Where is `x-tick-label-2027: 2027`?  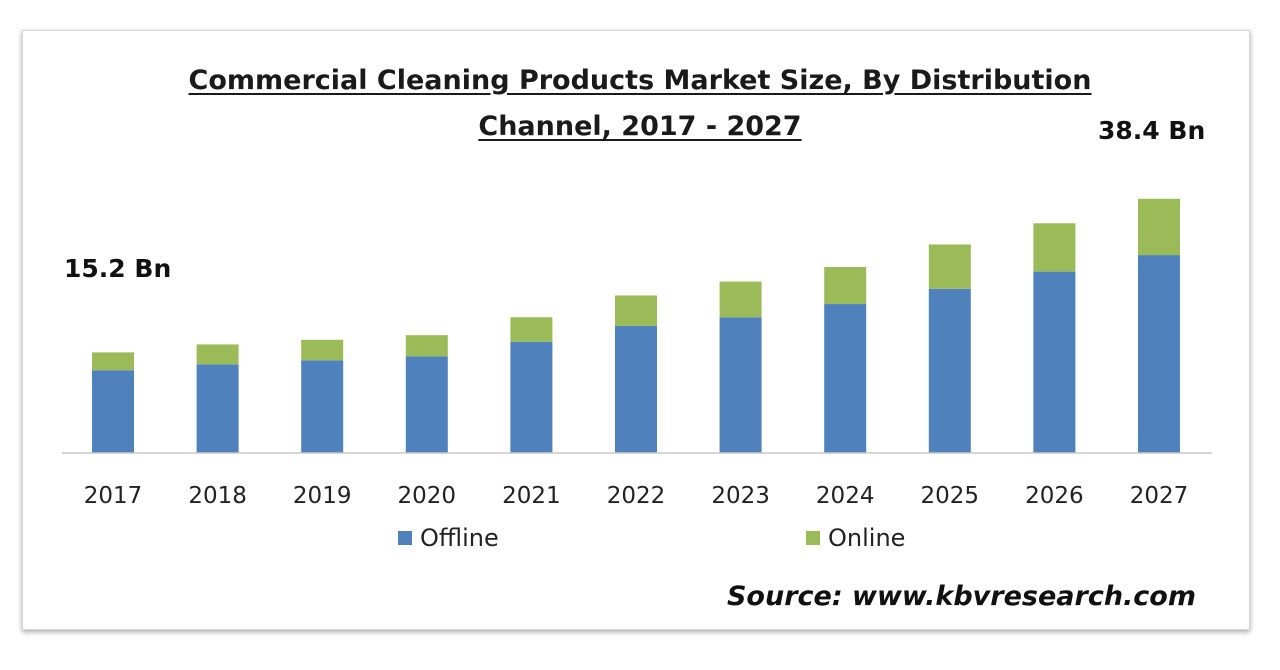
x-tick-label-2027: 2027 is located at coordinates (1159, 496).